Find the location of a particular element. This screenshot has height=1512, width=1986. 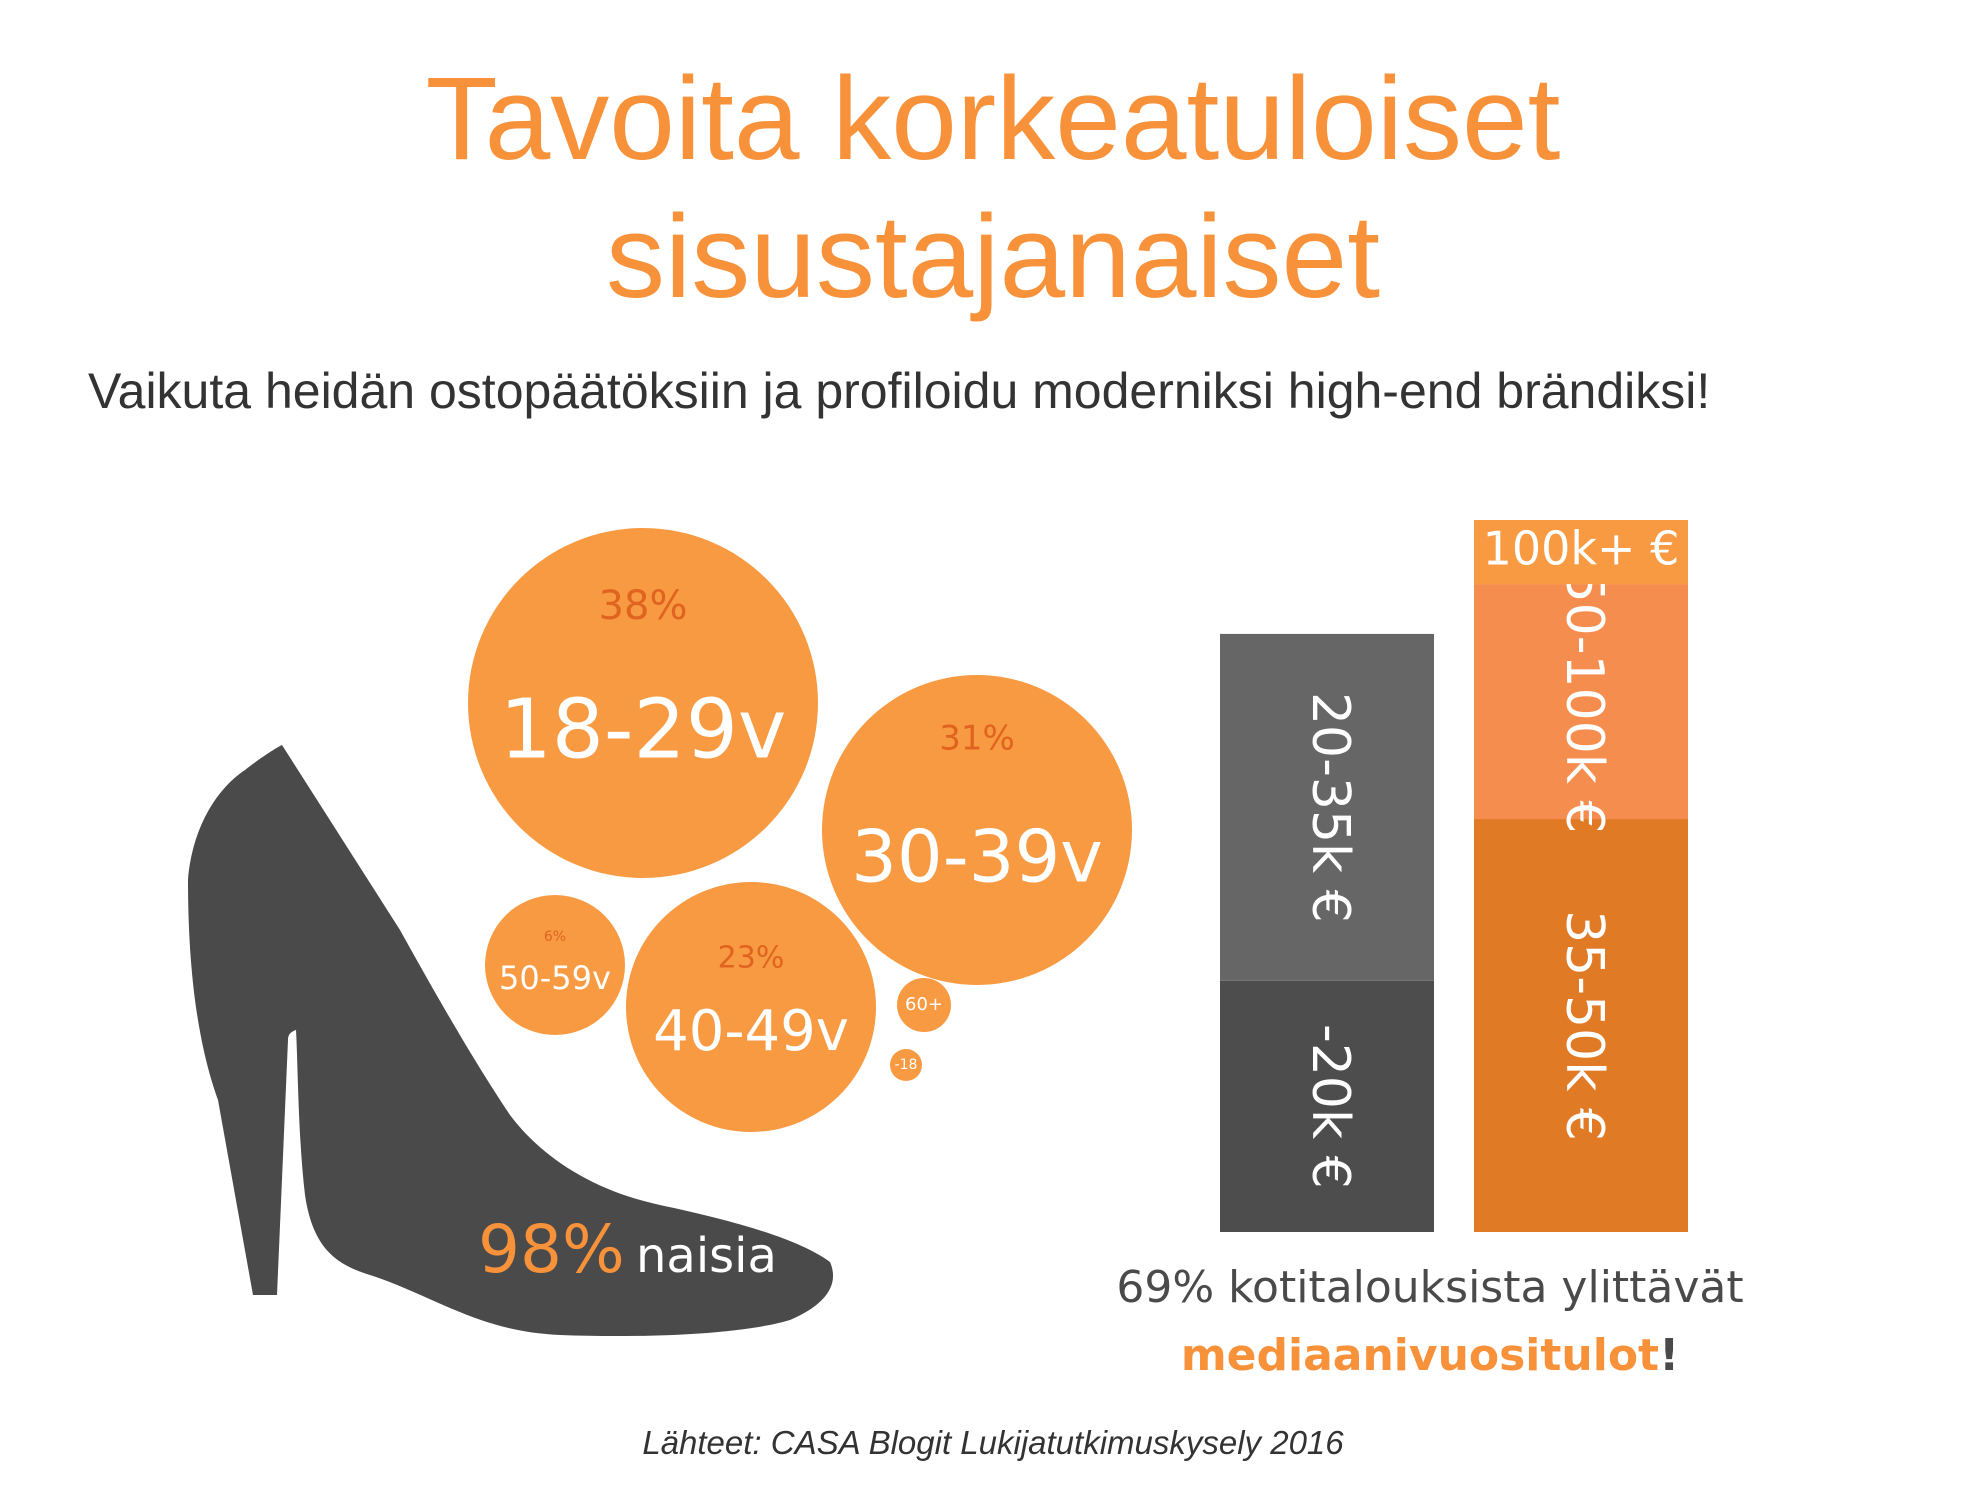

bubble-50-59v is located at coordinates (555, 965).